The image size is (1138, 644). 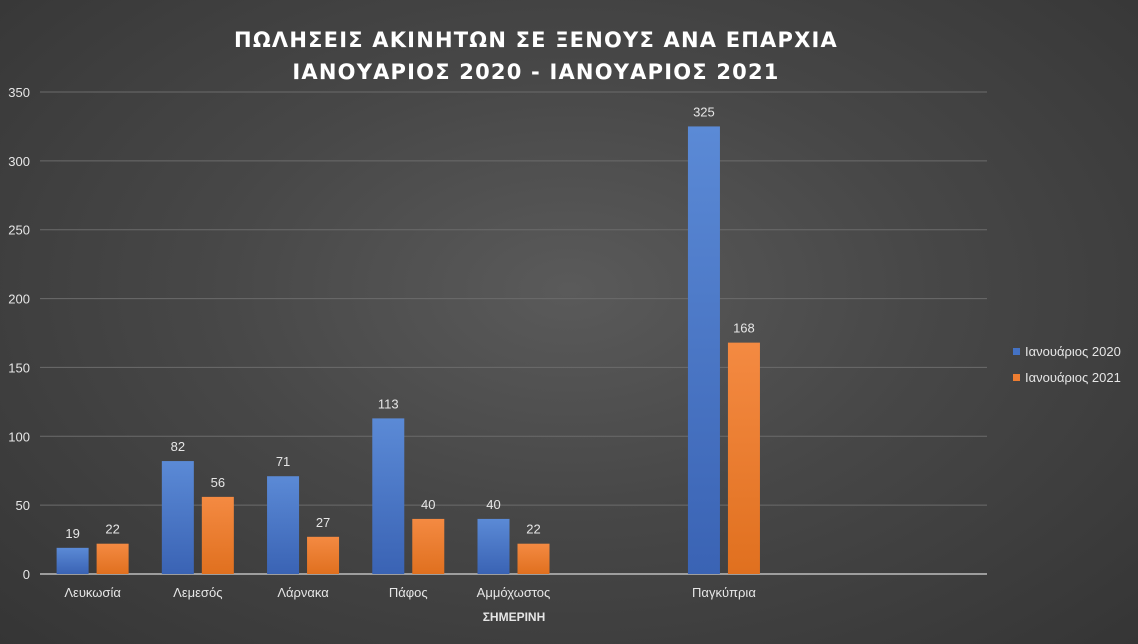 I want to click on data-label: 71, so click(x=283, y=461).